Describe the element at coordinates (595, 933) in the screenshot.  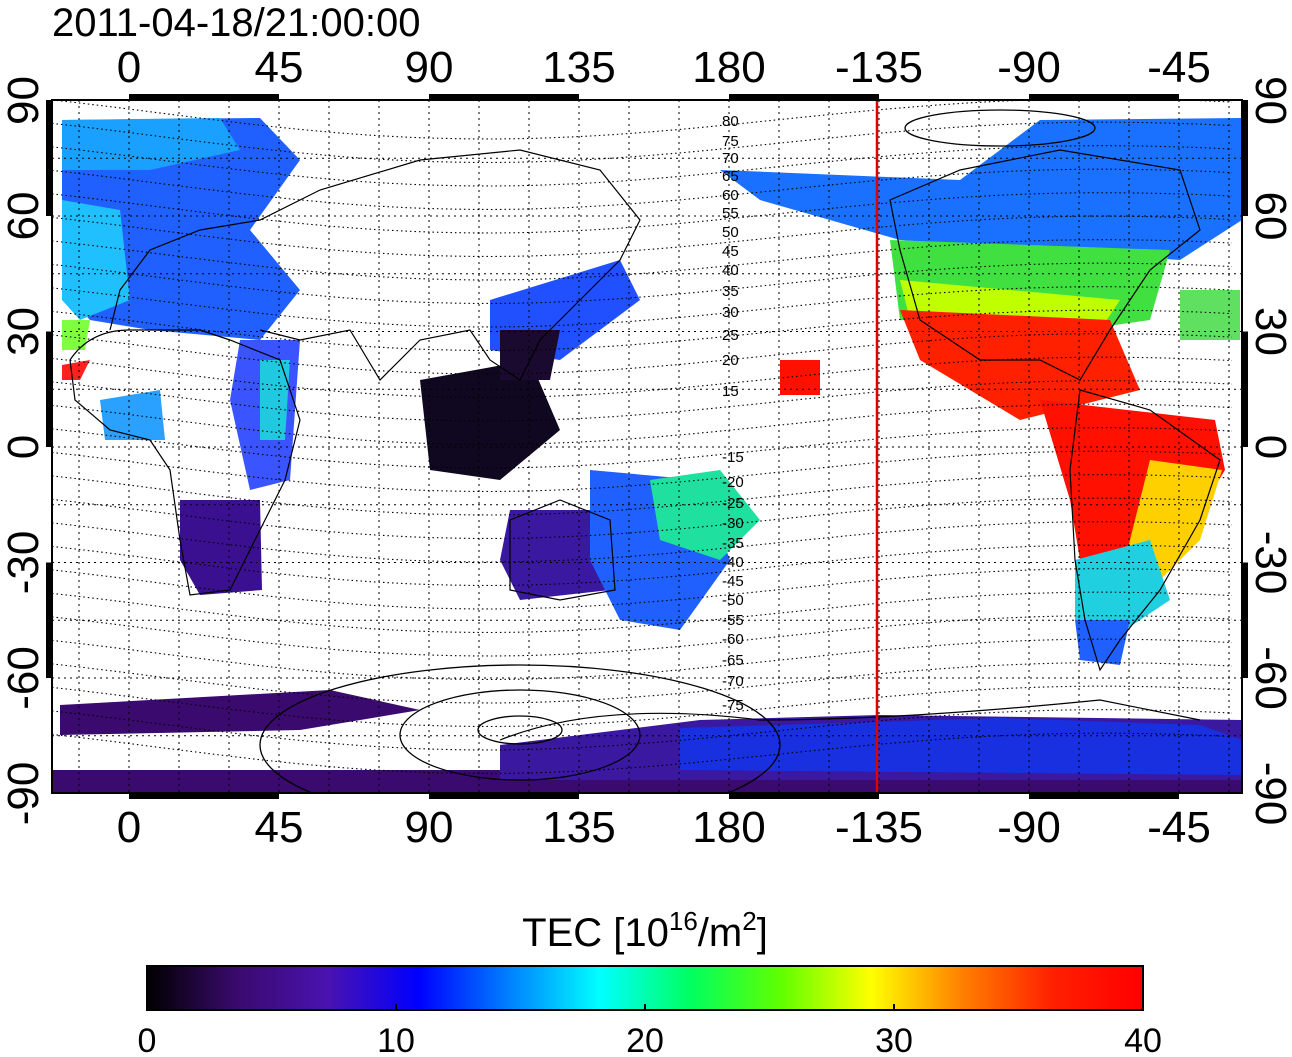
I see `colorbar-title-main: TEC [10` at that location.